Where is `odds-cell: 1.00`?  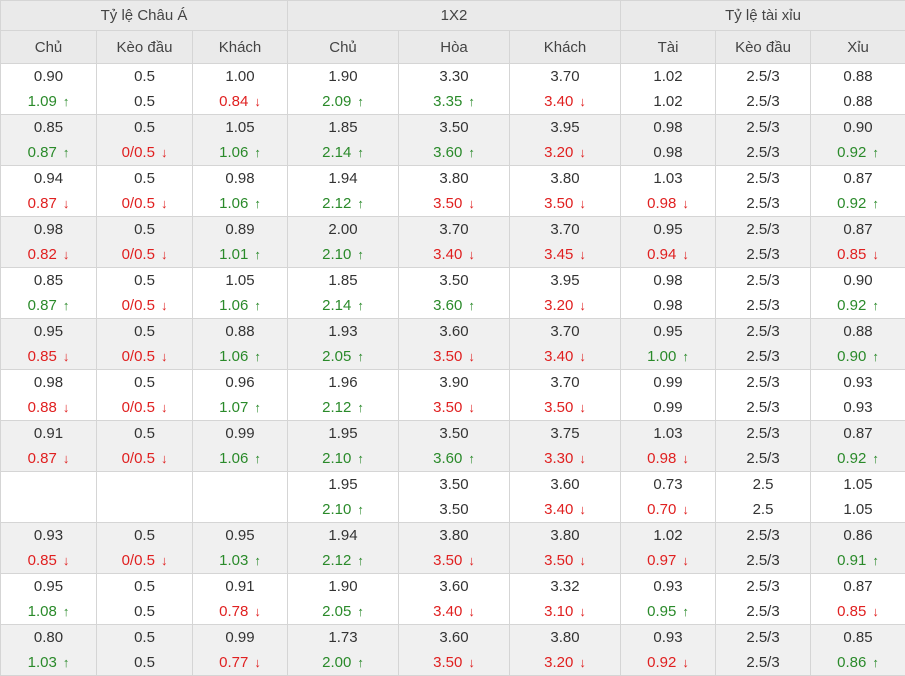
odds-cell: 1.00 is located at coordinates (240, 77).